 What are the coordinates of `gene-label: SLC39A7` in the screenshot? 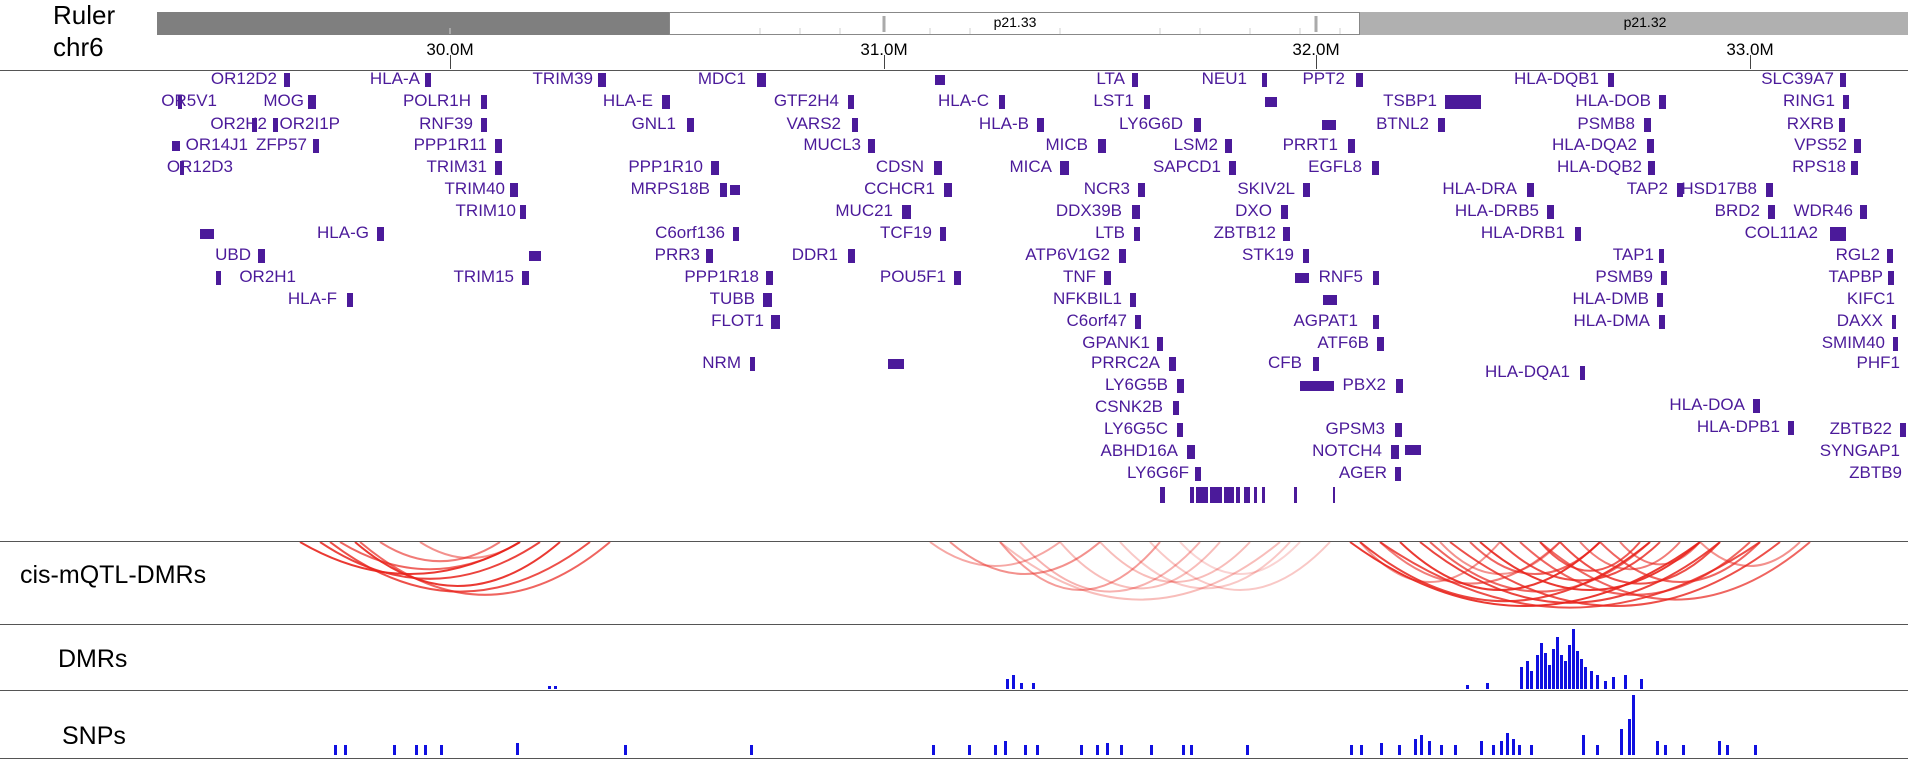 It's located at (1797, 78).